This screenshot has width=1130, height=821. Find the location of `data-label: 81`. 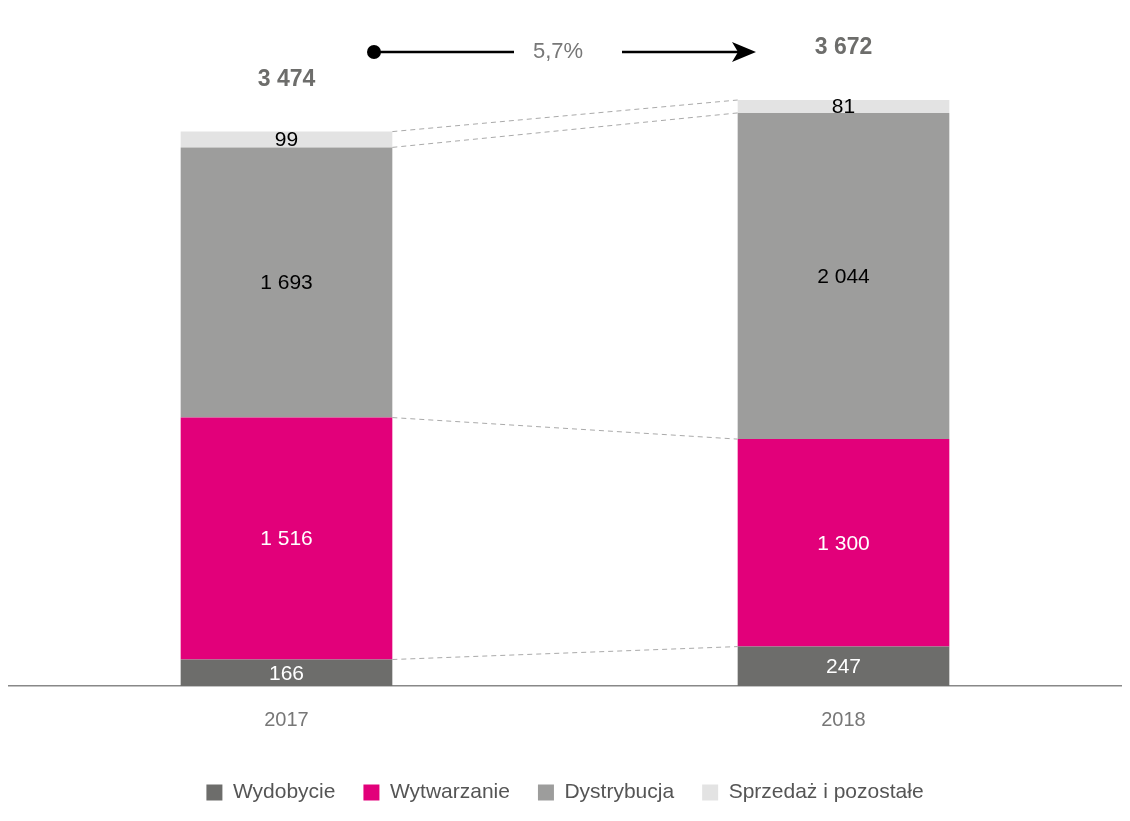

data-label: 81 is located at coordinates (843, 106).